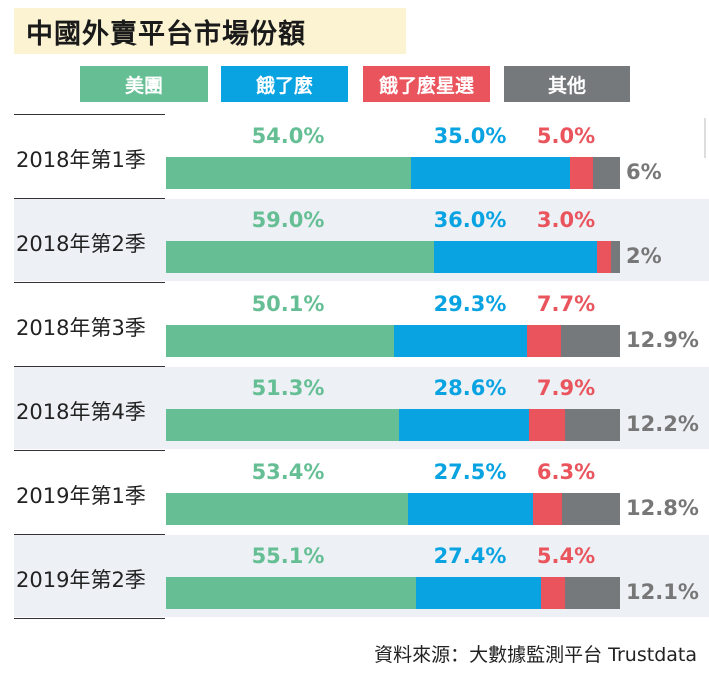  I want to click on data-label-meituan: 51.3%, so click(288, 388).